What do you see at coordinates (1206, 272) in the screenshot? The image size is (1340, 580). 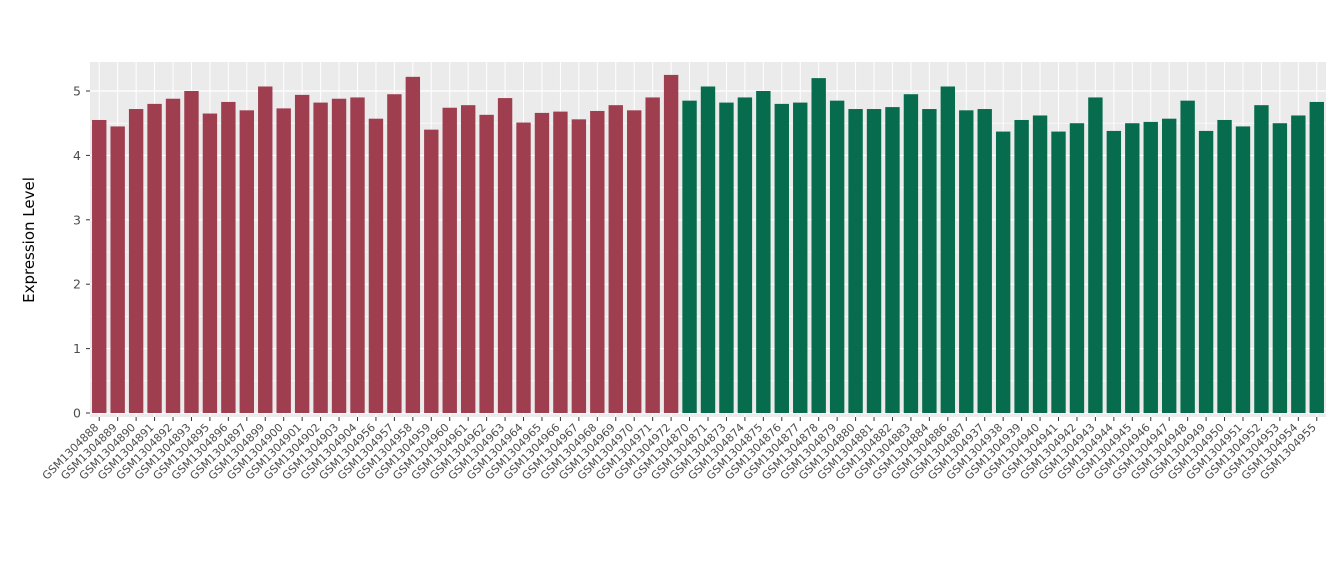 I see `bar-GSM1304949` at bounding box center [1206, 272].